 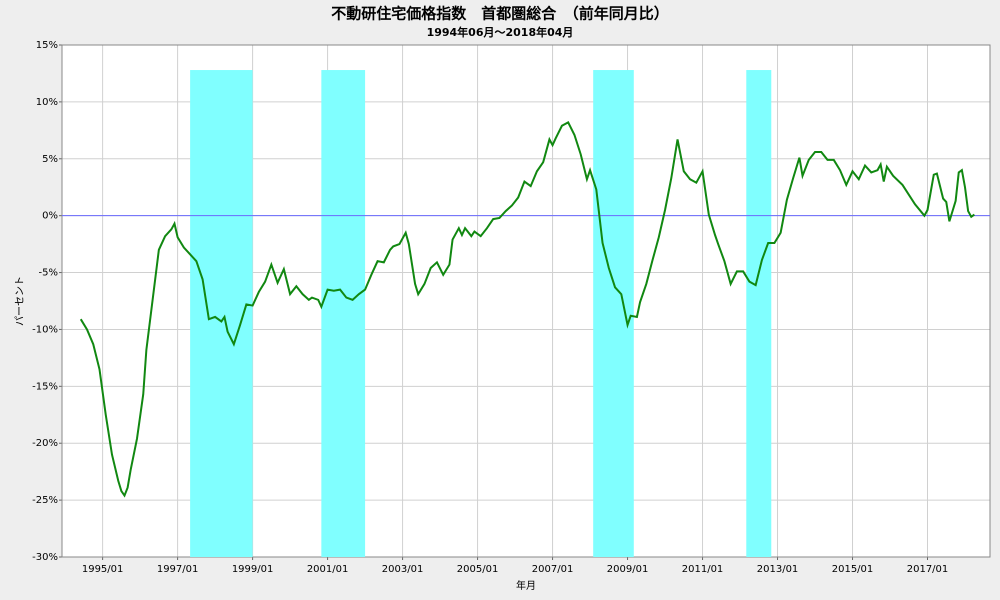 I want to click on chart-title: 不動研住宅価格指数 首都圏総合 （前年同月比）, so click(x=500, y=14).